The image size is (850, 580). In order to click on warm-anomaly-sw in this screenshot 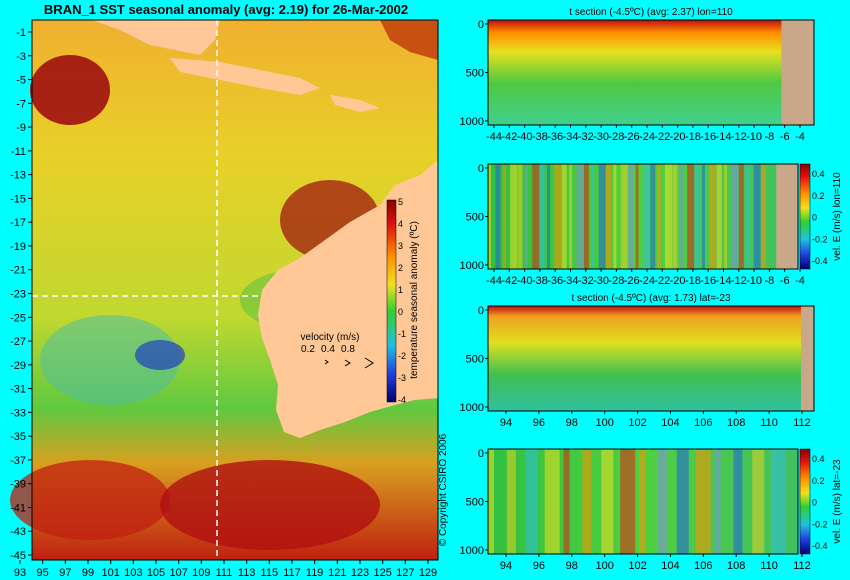, I will do `click(90, 500)`.